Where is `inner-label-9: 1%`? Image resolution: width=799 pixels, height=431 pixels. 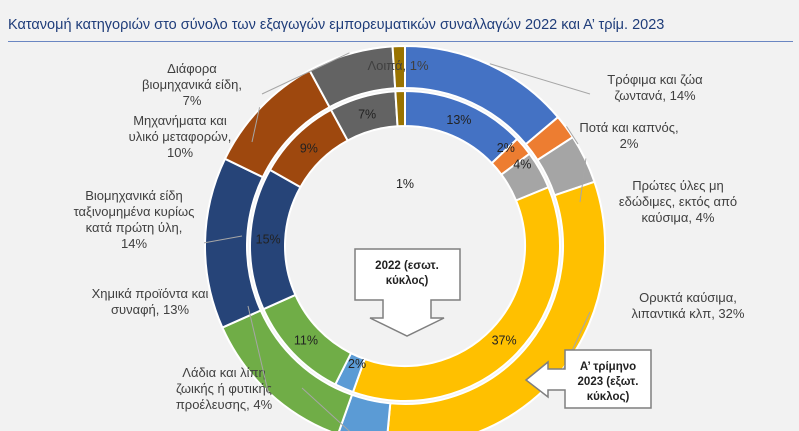
inner-label-9: 1% is located at coordinates (405, 184).